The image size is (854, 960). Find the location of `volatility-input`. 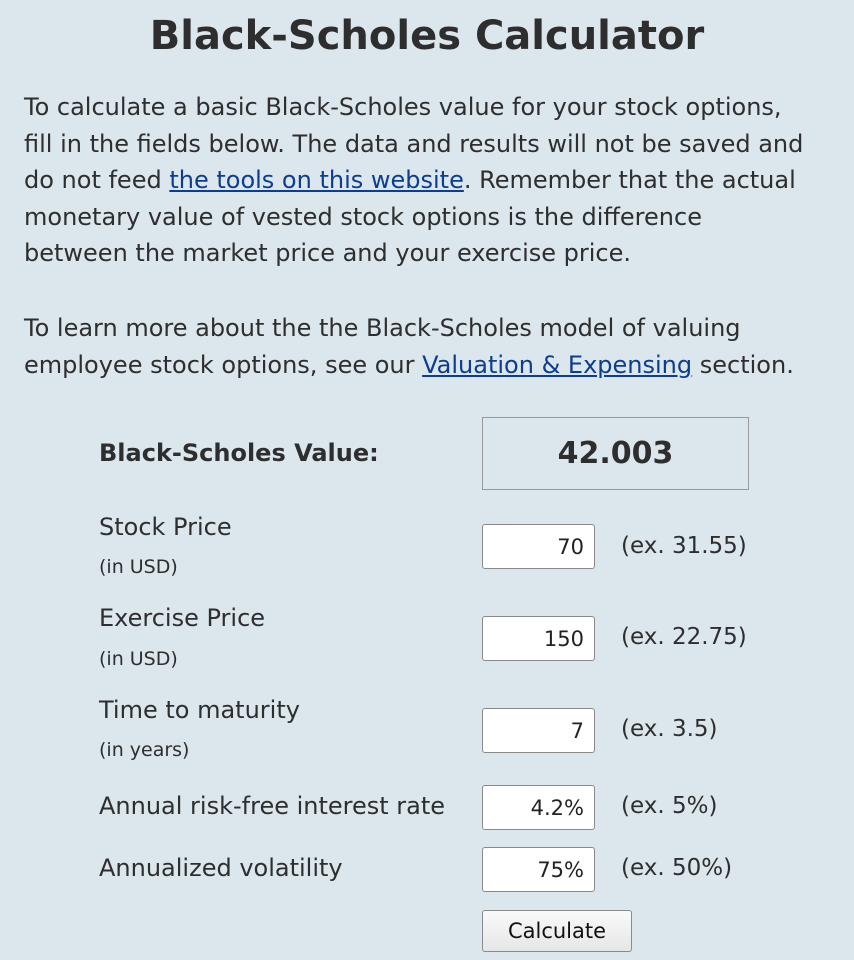

volatility-input is located at coordinates (538, 869).